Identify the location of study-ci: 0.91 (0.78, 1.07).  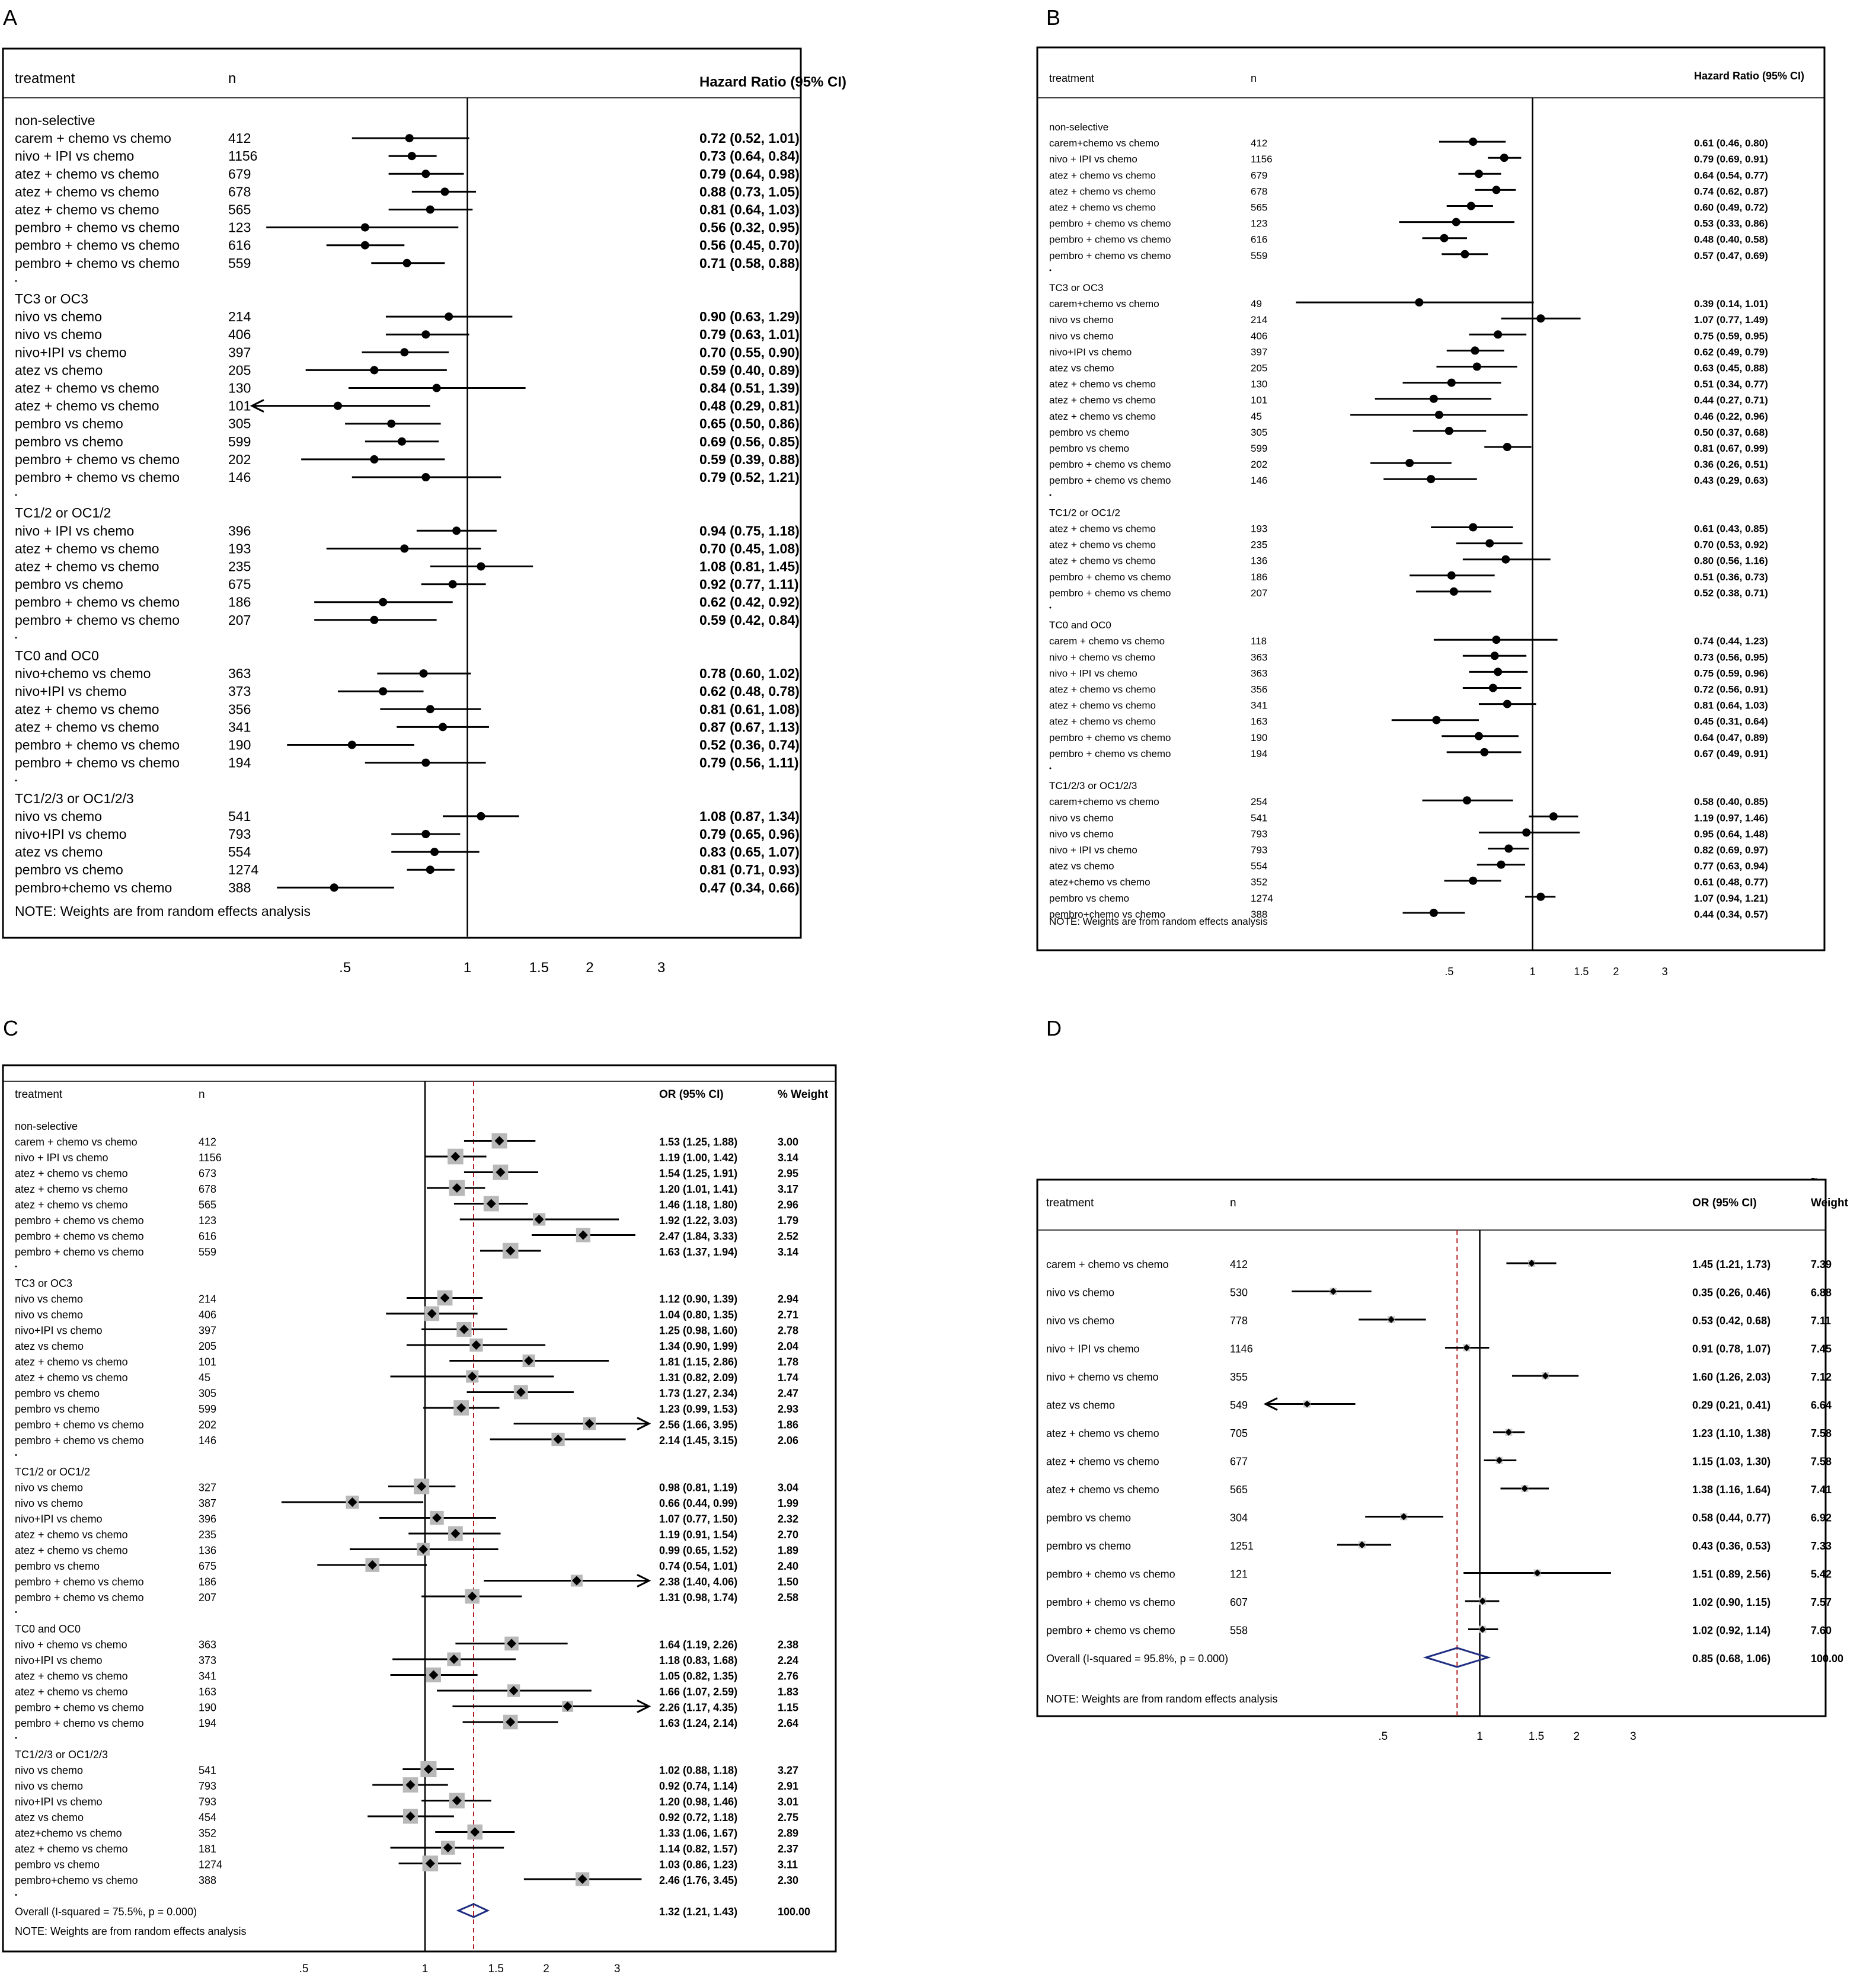
(1731, 1349).